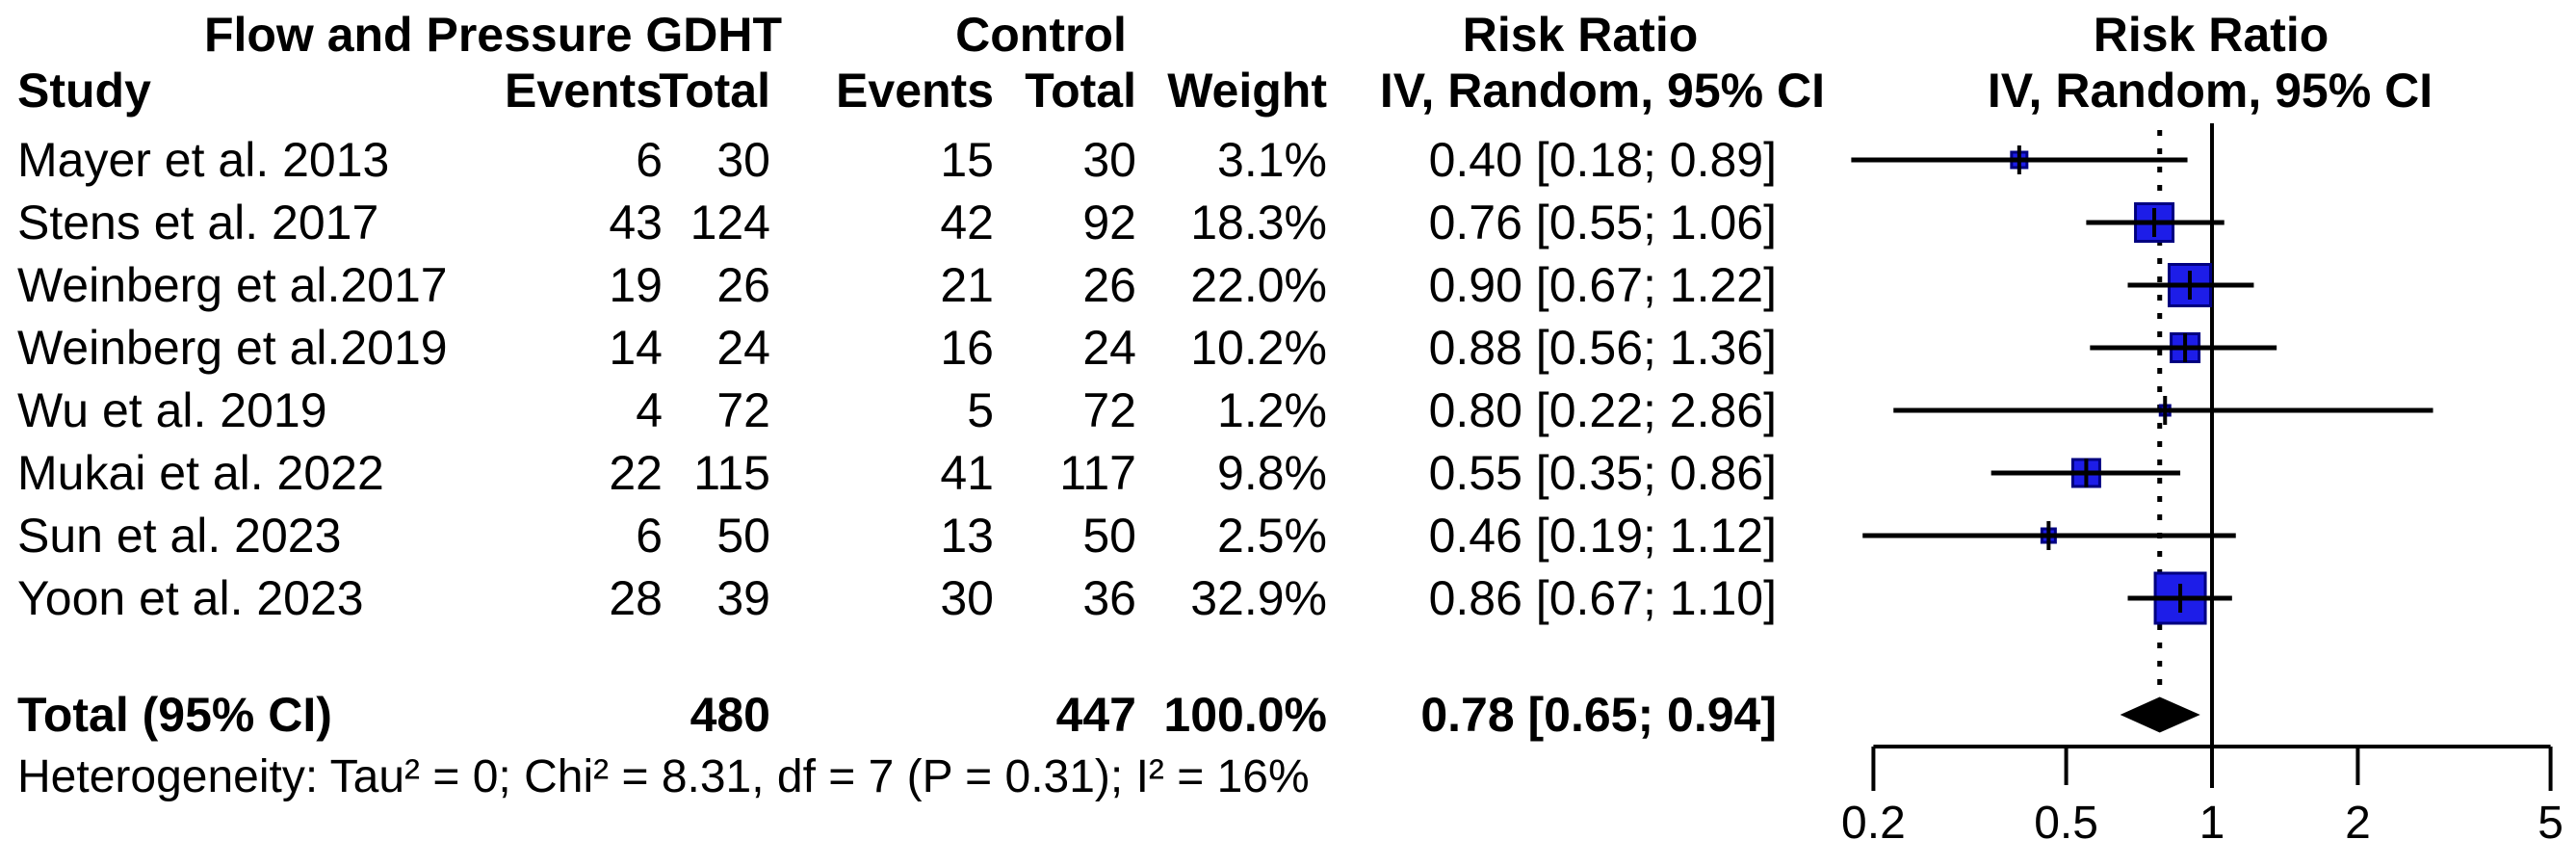 Image resolution: width=2576 pixels, height=866 pixels. What do you see at coordinates (967, 536) in the screenshot?
I see `control-events-cell: 13` at bounding box center [967, 536].